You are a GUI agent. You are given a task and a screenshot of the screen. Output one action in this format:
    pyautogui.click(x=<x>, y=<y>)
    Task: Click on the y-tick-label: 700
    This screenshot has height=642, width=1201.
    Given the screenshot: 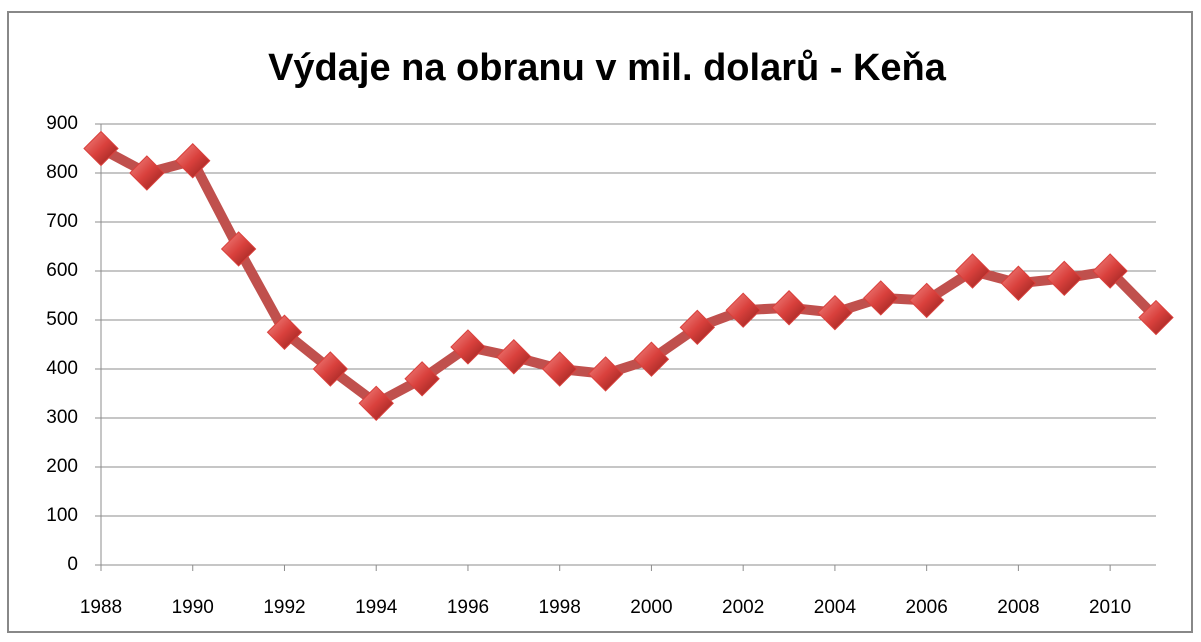 What is the action you would take?
    pyautogui.click(x=62, y=221)
    